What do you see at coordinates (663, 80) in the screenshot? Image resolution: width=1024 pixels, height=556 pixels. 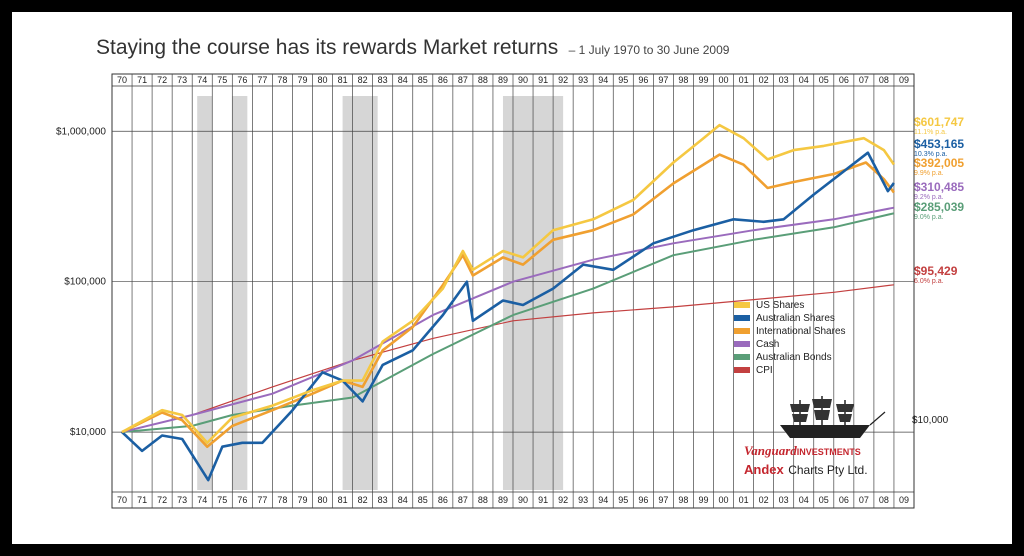 I see `x-tick-top: 97` at bounding box center [663, 80].